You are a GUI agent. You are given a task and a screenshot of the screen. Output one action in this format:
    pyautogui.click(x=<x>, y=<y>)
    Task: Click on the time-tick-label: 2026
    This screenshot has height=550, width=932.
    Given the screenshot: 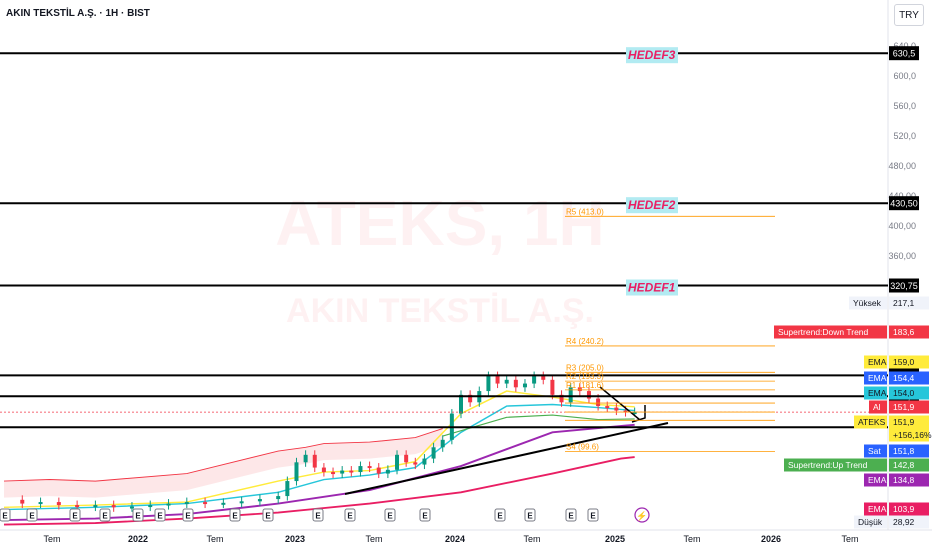 What is the action you would take?
    pyautogui.click(x=771, y=539)
    